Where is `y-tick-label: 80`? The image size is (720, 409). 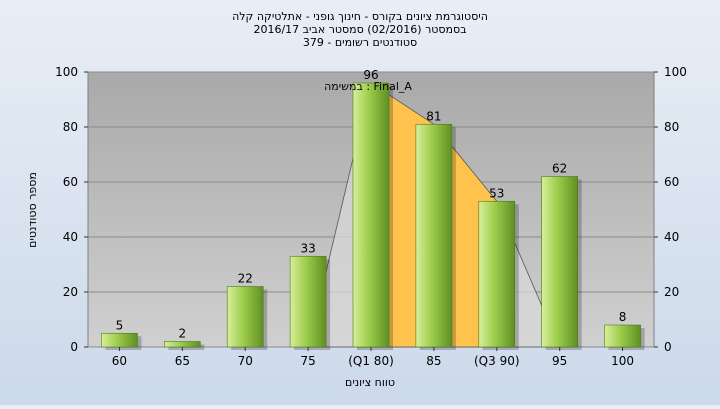 y-tick-label: 80 is located at coordinates (70, 127).